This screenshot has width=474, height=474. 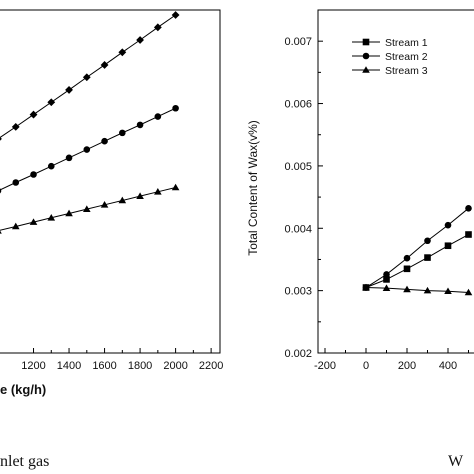 I want to click on left-x-tick-label: 1800, so click(x=140, y=366).